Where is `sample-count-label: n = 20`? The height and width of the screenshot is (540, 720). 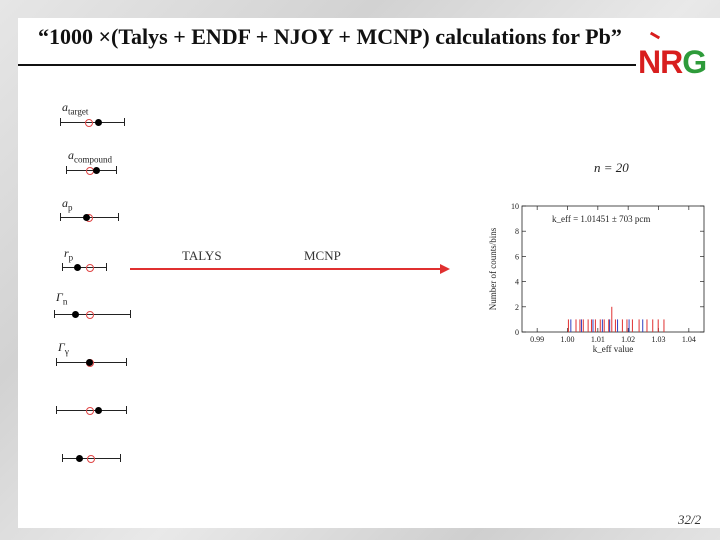 sample-count-label: n = 20 is located at coordinates (611, 167).